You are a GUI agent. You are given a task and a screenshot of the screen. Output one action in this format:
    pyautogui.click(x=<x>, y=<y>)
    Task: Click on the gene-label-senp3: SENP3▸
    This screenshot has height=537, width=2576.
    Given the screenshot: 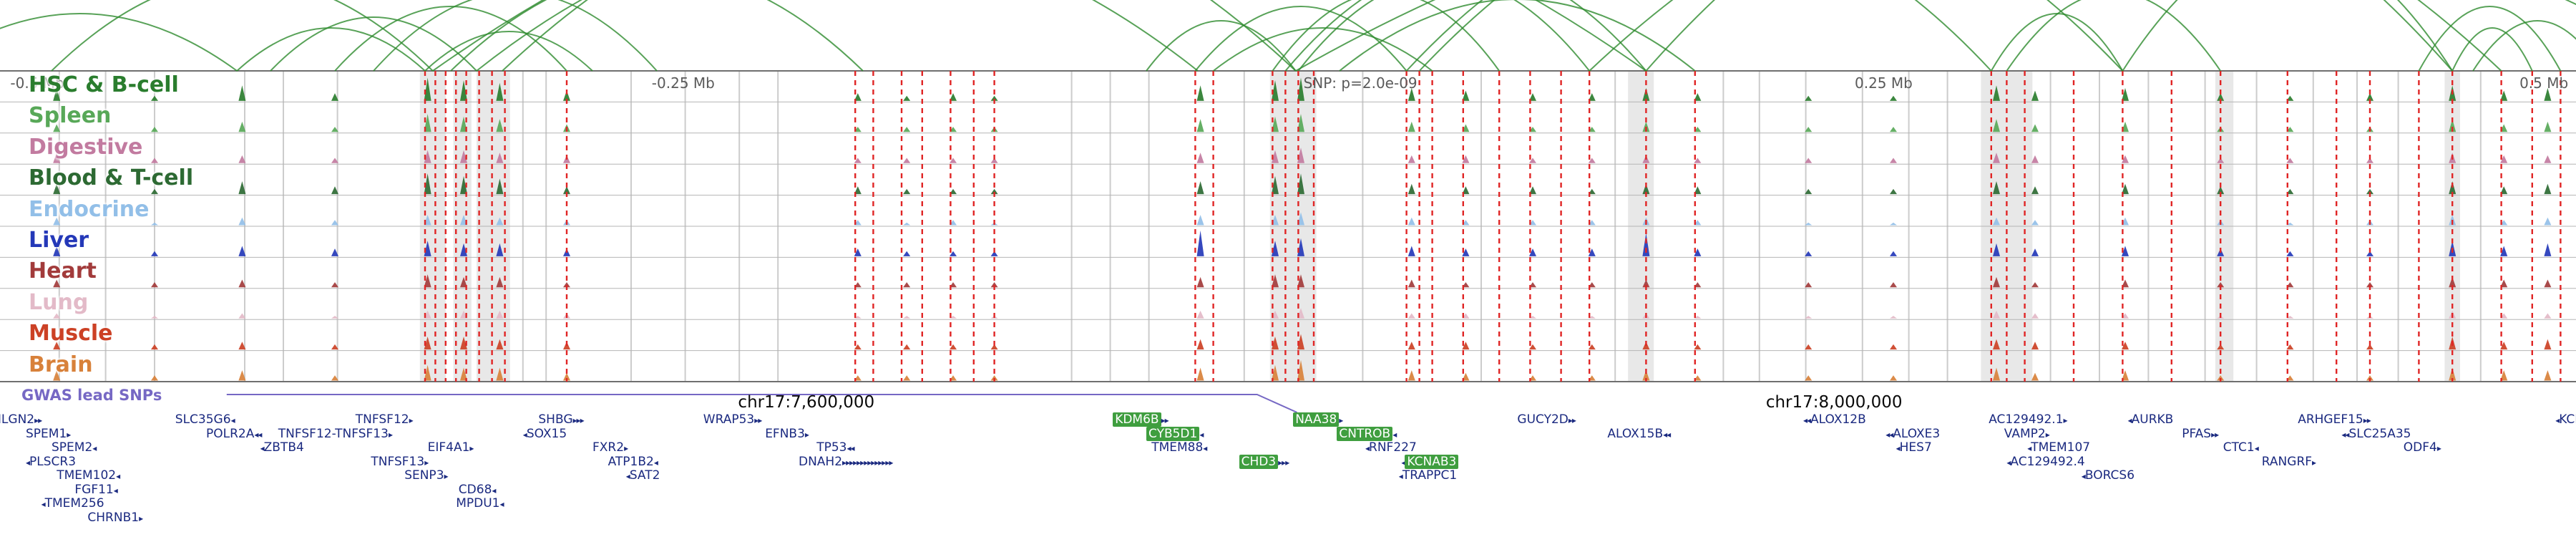 What is the action you would take?
    pyautogui.click(x=426, y=475)
    